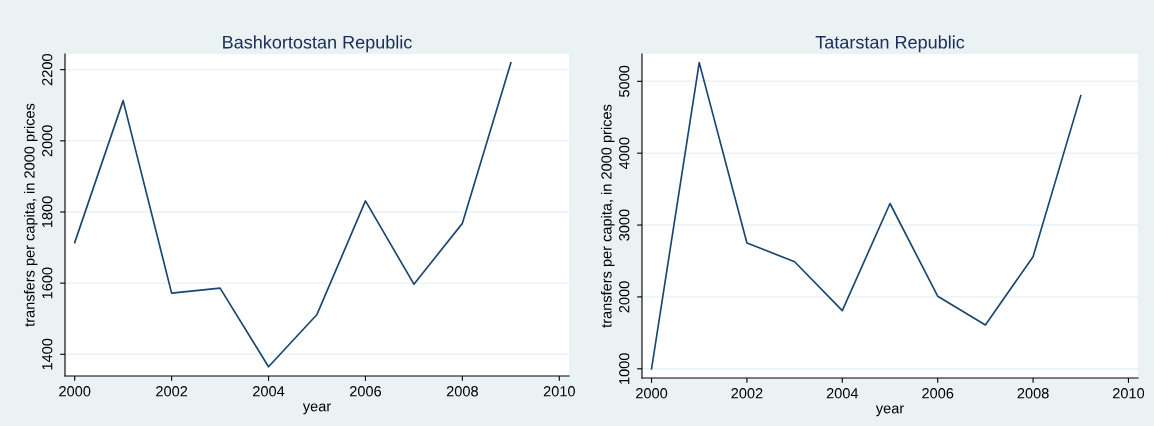 The width and height of the screenshot is (1154, 426). I want to click on y-tick-label: 3000, so click(624, 225).